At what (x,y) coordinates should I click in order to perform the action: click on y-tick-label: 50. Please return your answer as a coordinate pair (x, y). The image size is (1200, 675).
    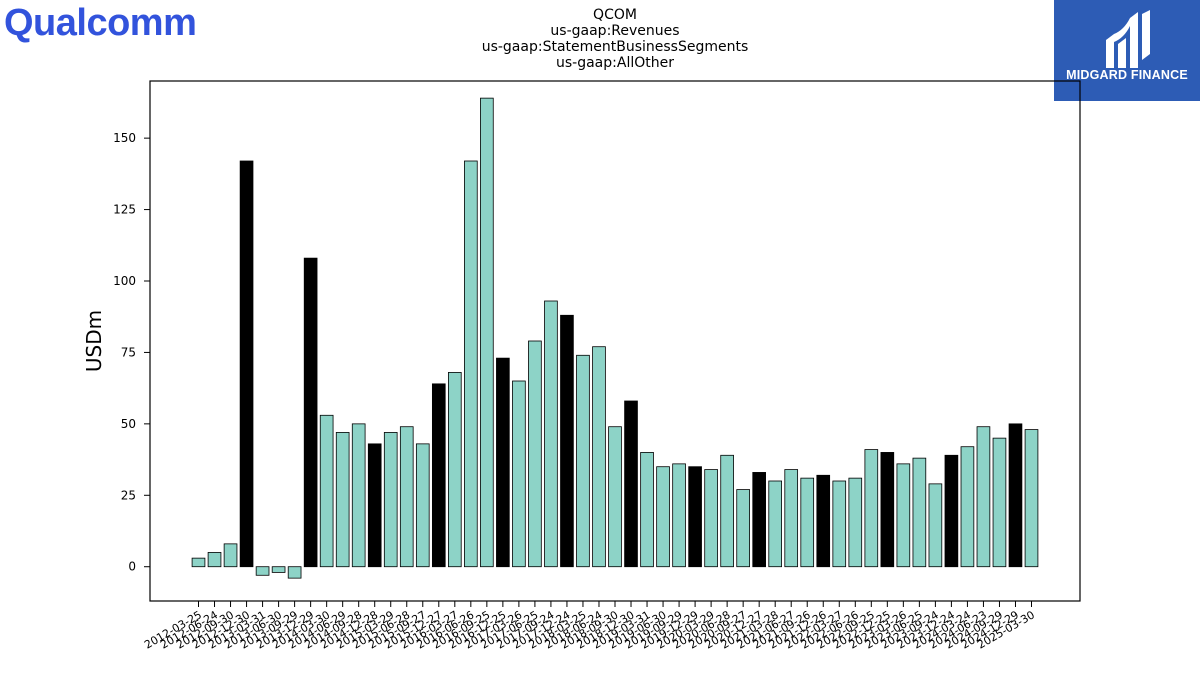
    Looking at the image, I should click on (128, 424).